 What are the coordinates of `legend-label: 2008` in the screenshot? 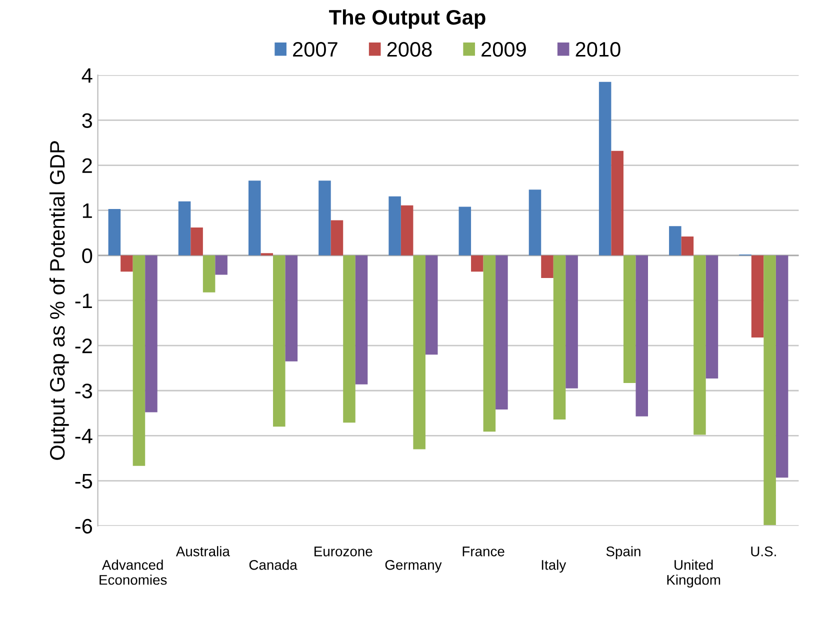 It's located at (409, 49).